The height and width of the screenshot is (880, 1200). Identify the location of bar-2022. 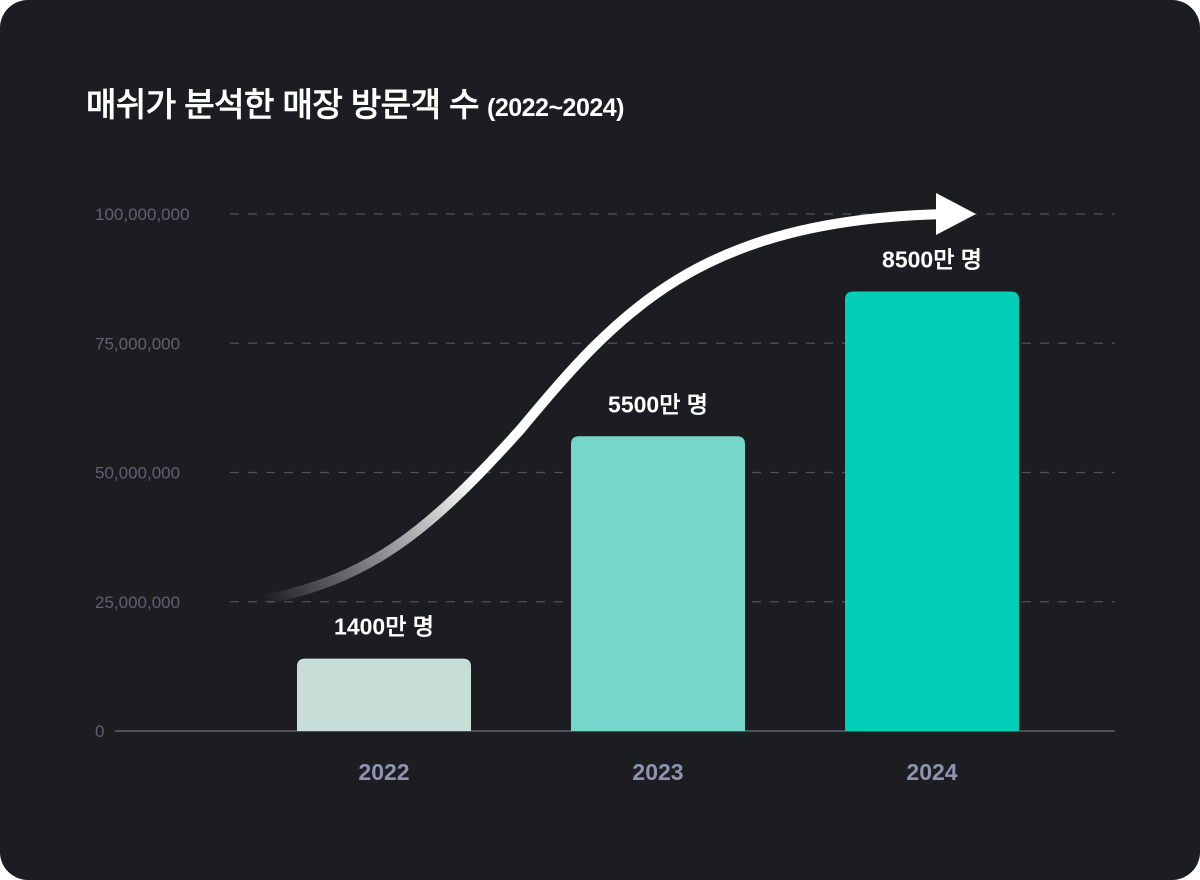
(384, 694).